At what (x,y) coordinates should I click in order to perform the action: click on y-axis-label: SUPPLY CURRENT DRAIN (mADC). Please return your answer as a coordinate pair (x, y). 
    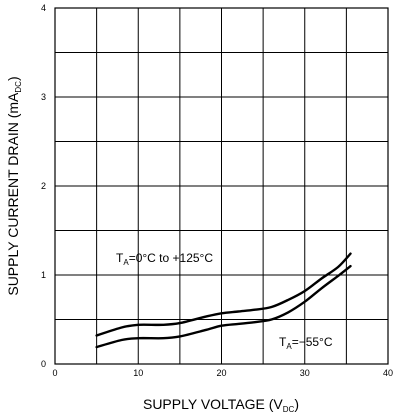
    Looking at the image, I should click on (14, 185).